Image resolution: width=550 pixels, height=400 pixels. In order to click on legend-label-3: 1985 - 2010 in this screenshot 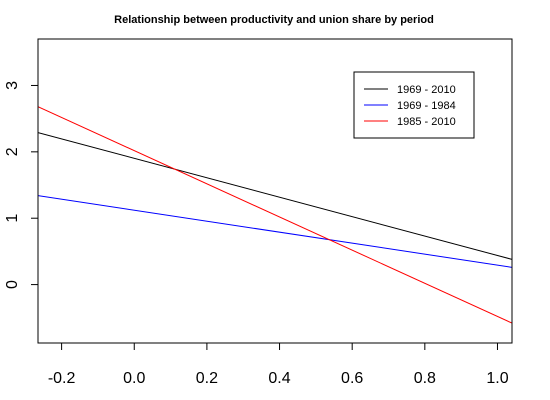, I will do `click(426, 122)`.